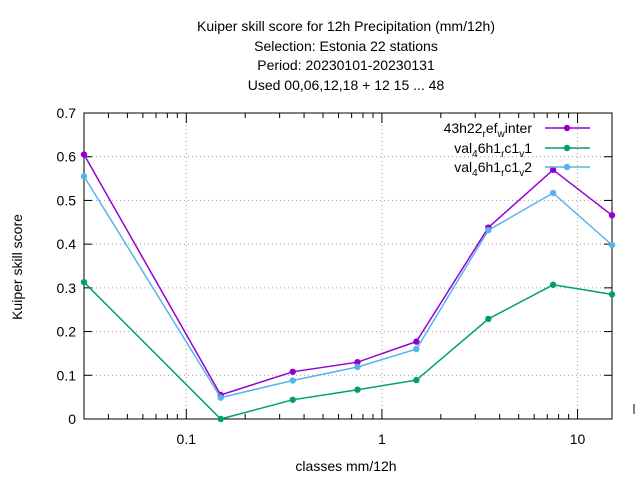 This screenshot has height=480, width=640. Describe the element at coordinates (493, 169) in the screenshot. I see `legend-label: val46h1rc1v2` at that location.